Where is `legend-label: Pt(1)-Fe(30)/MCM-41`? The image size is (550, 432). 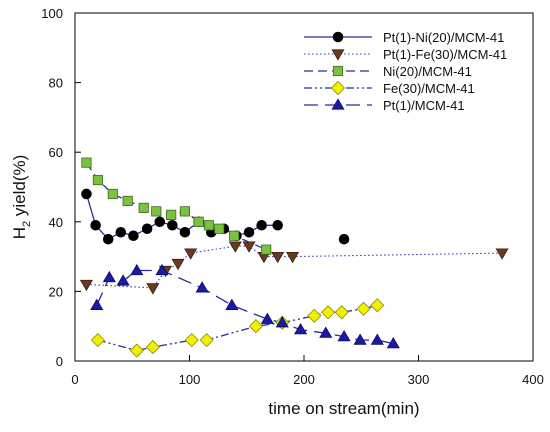 legend-label: Pt(1)-Fe(30)/MCM-41 is located at coordinates (445, 54).